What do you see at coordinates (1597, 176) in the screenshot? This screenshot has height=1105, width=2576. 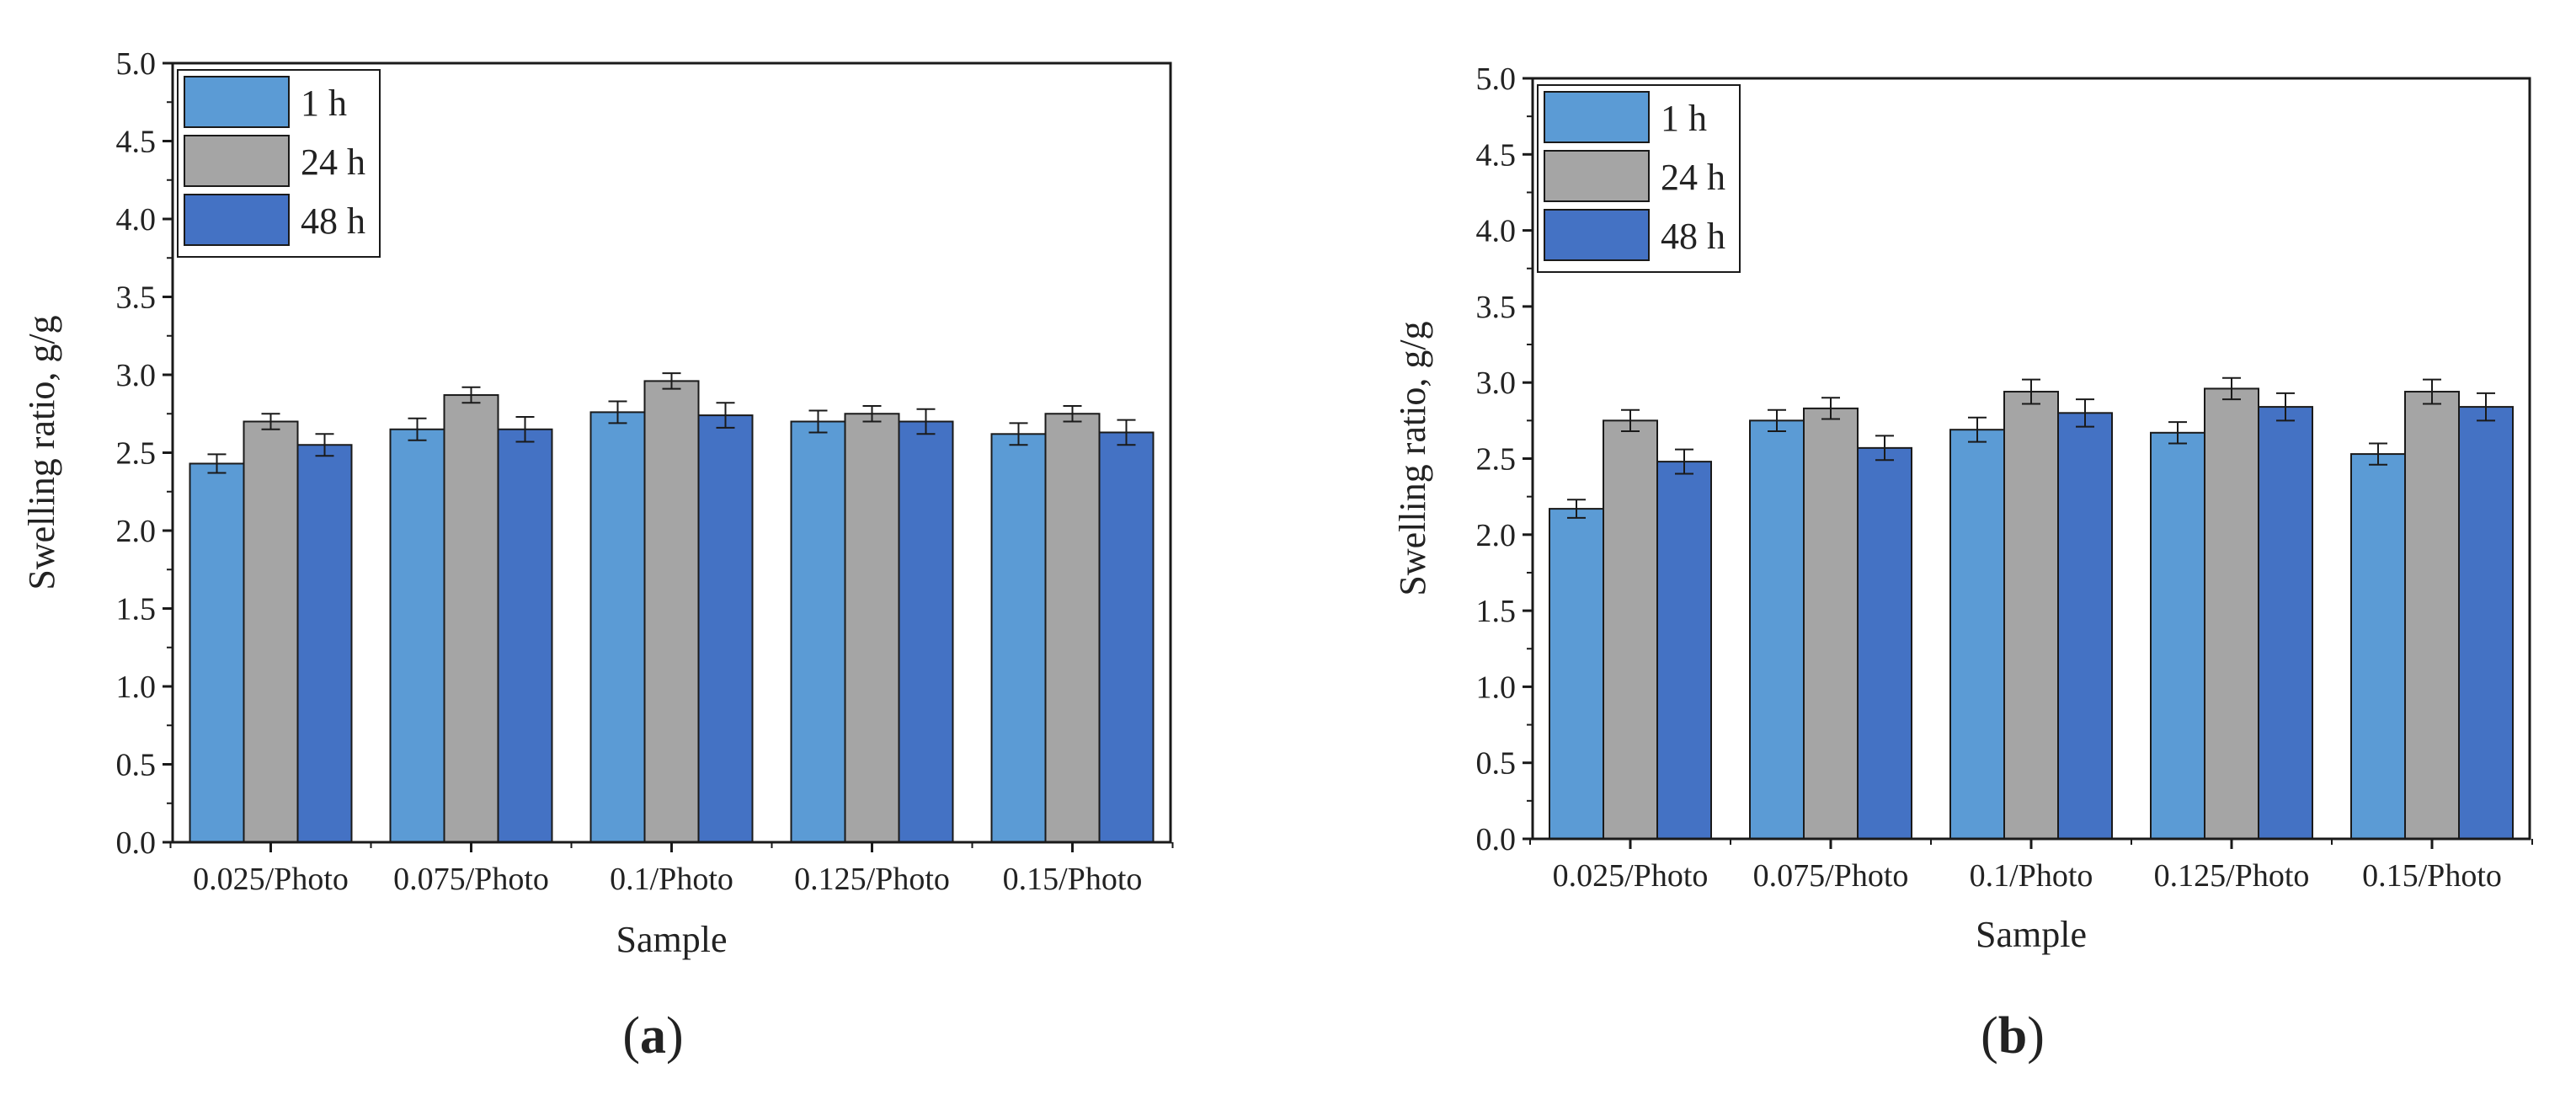 I see `legend-swatch-24h` at bounding box center [1597, 176].